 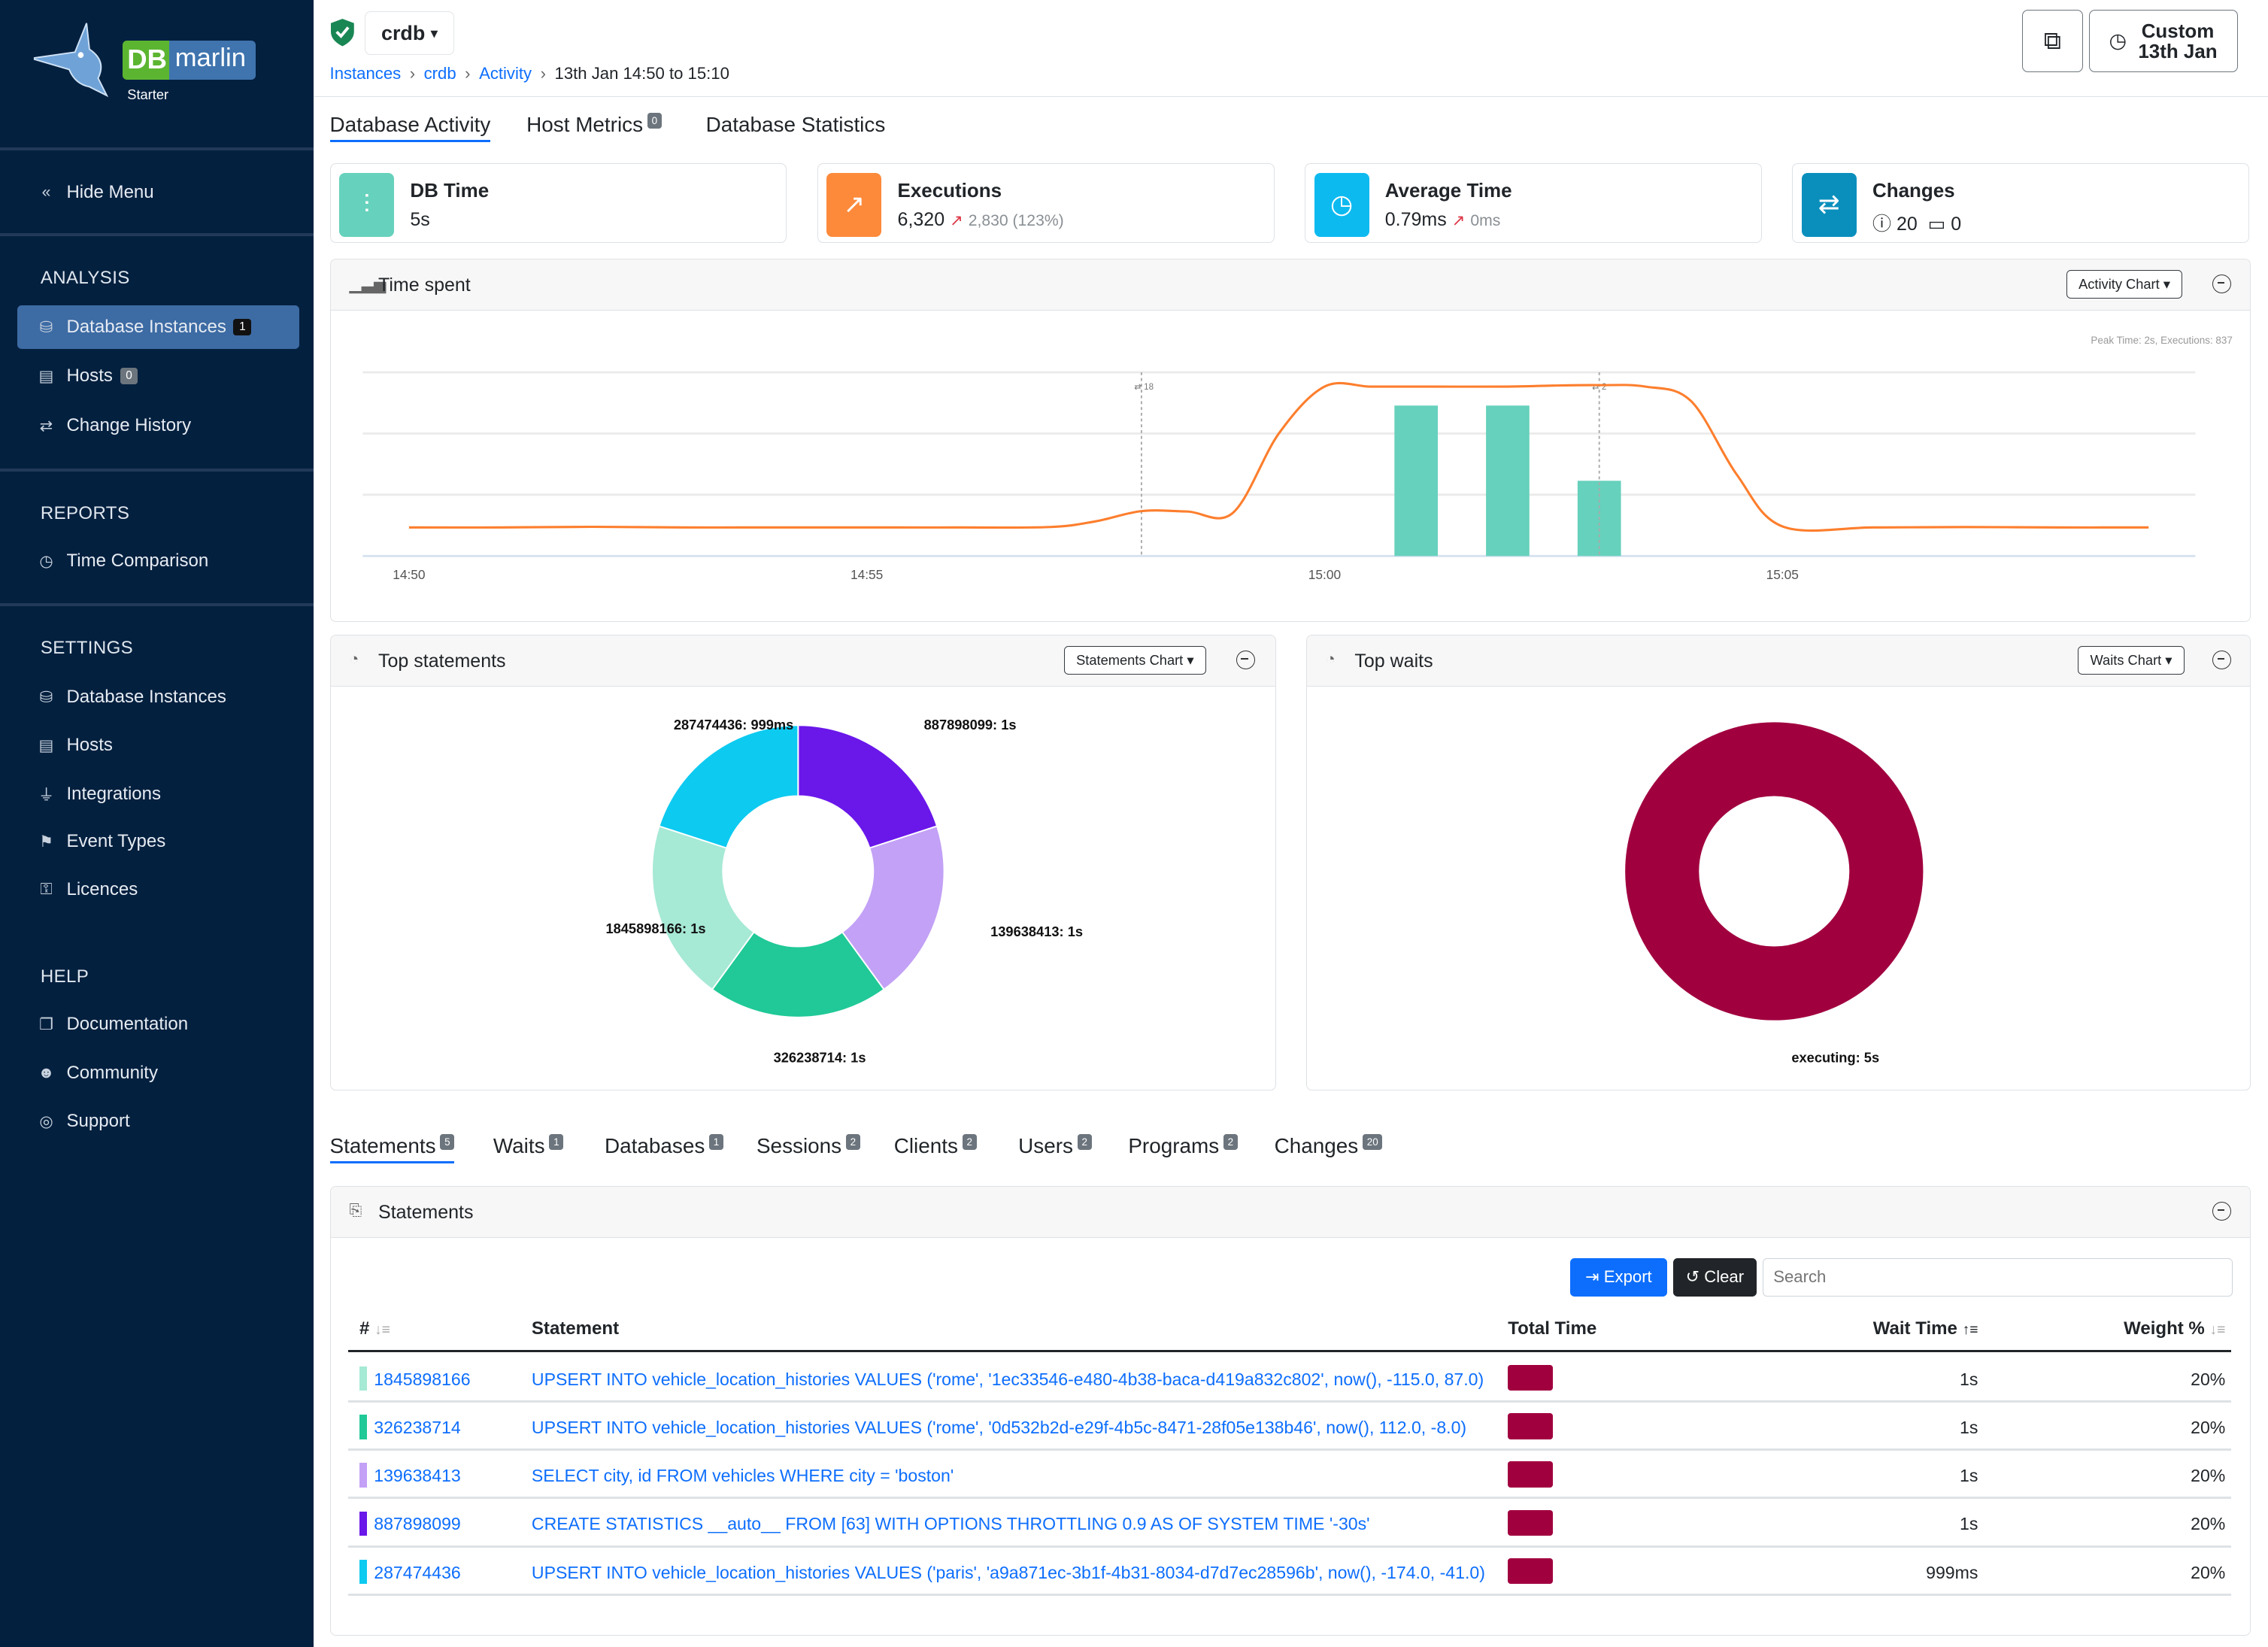 What do you see at coordinates (2131, 660) in the screenshot?
I see `waits-chart-dropdown: Waits Chart ▾` at bounding box center [2131, 660].